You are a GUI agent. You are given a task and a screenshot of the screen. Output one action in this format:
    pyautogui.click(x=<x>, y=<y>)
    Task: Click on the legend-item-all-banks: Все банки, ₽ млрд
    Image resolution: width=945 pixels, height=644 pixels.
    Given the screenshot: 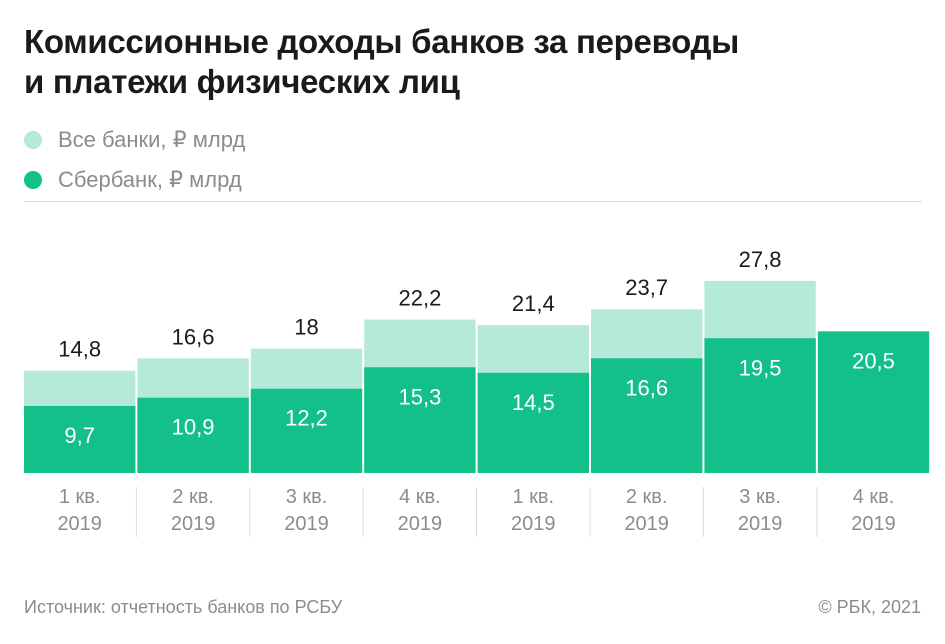 What is the action you would take?
    pyautogui.click(x=134, y=140)
    